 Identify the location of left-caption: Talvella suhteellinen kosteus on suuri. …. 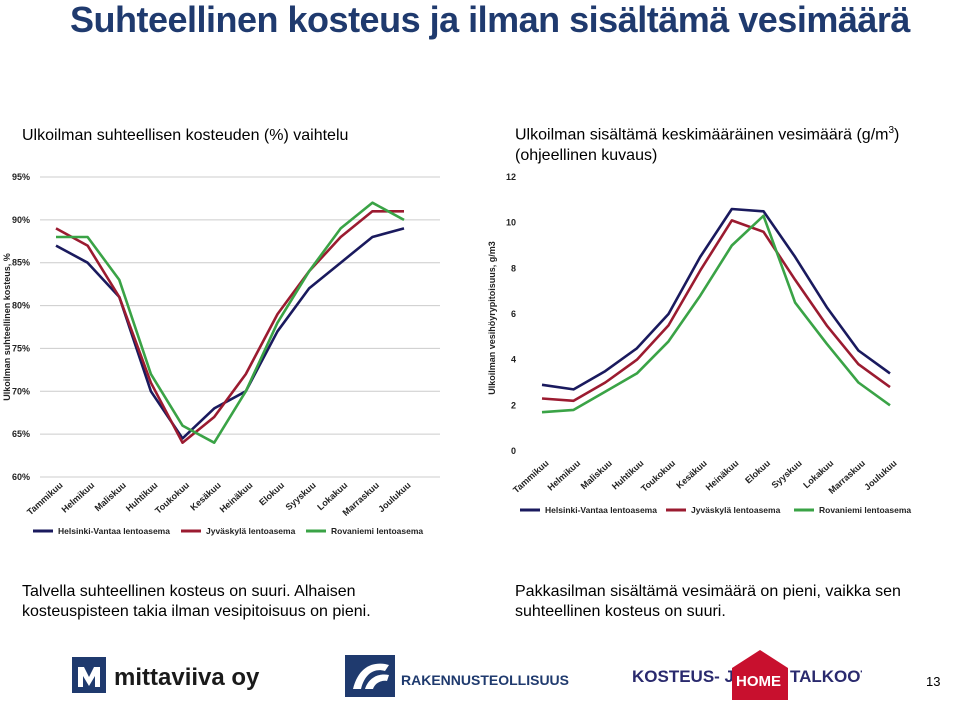
(196, 601).